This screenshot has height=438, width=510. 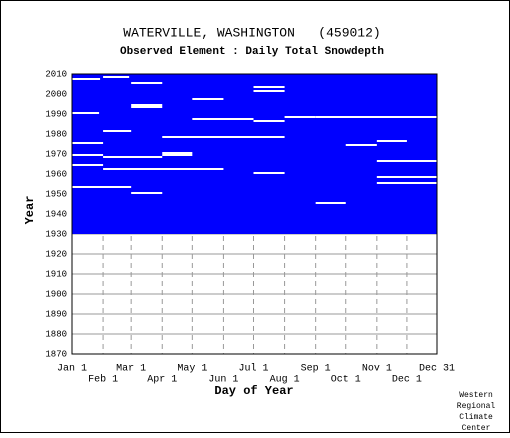 I want to click on x-tick-label: Jan 1, so click(x=72, y=369).